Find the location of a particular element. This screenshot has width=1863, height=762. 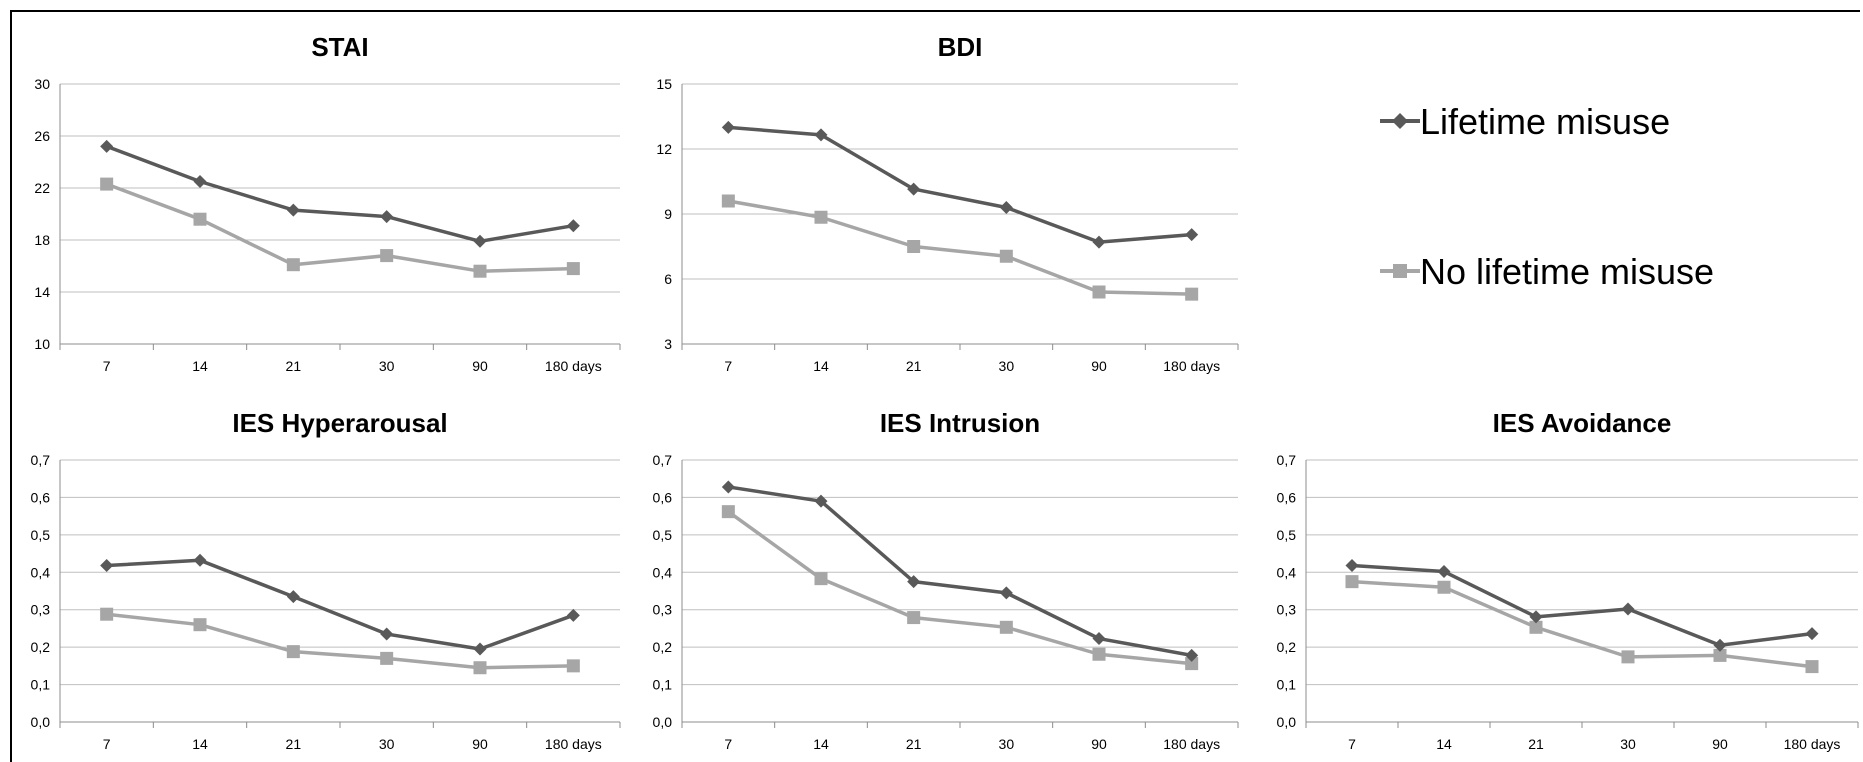

y-tick-label: 10 is located at coordinates (42, 344).